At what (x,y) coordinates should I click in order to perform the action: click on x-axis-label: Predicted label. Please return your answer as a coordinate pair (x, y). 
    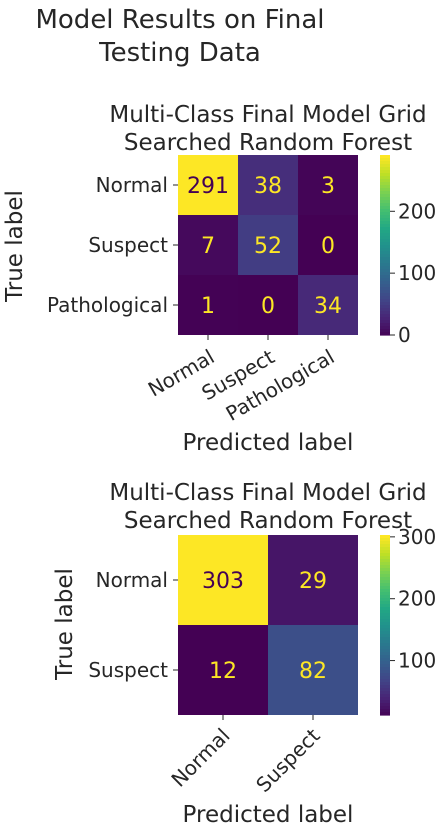
    Looking at the image, I should click on (268, 815).